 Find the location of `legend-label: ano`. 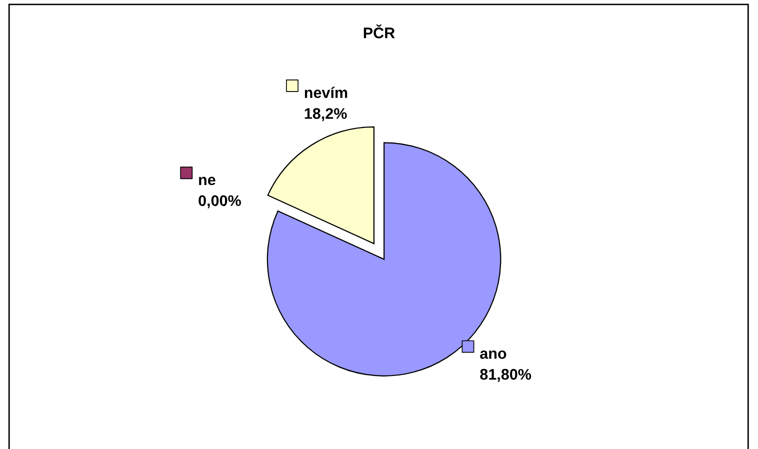

legend-label: ano is located at coordinates (493, 354).